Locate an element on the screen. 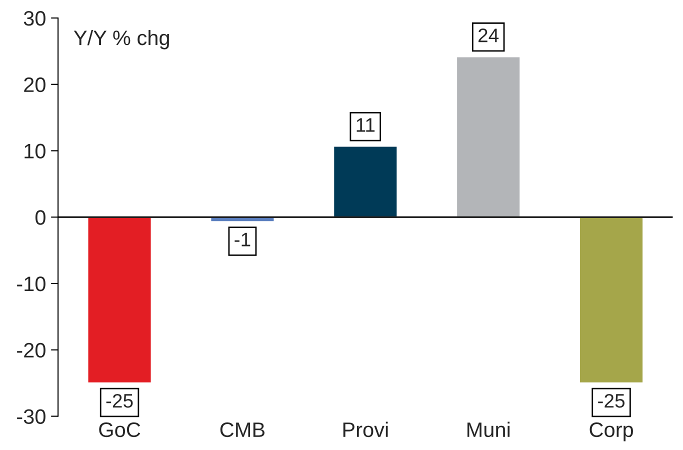 The width and height of the screenshot is (683, 450). y-tick-label: 30 is located at coordinates (35, 18).